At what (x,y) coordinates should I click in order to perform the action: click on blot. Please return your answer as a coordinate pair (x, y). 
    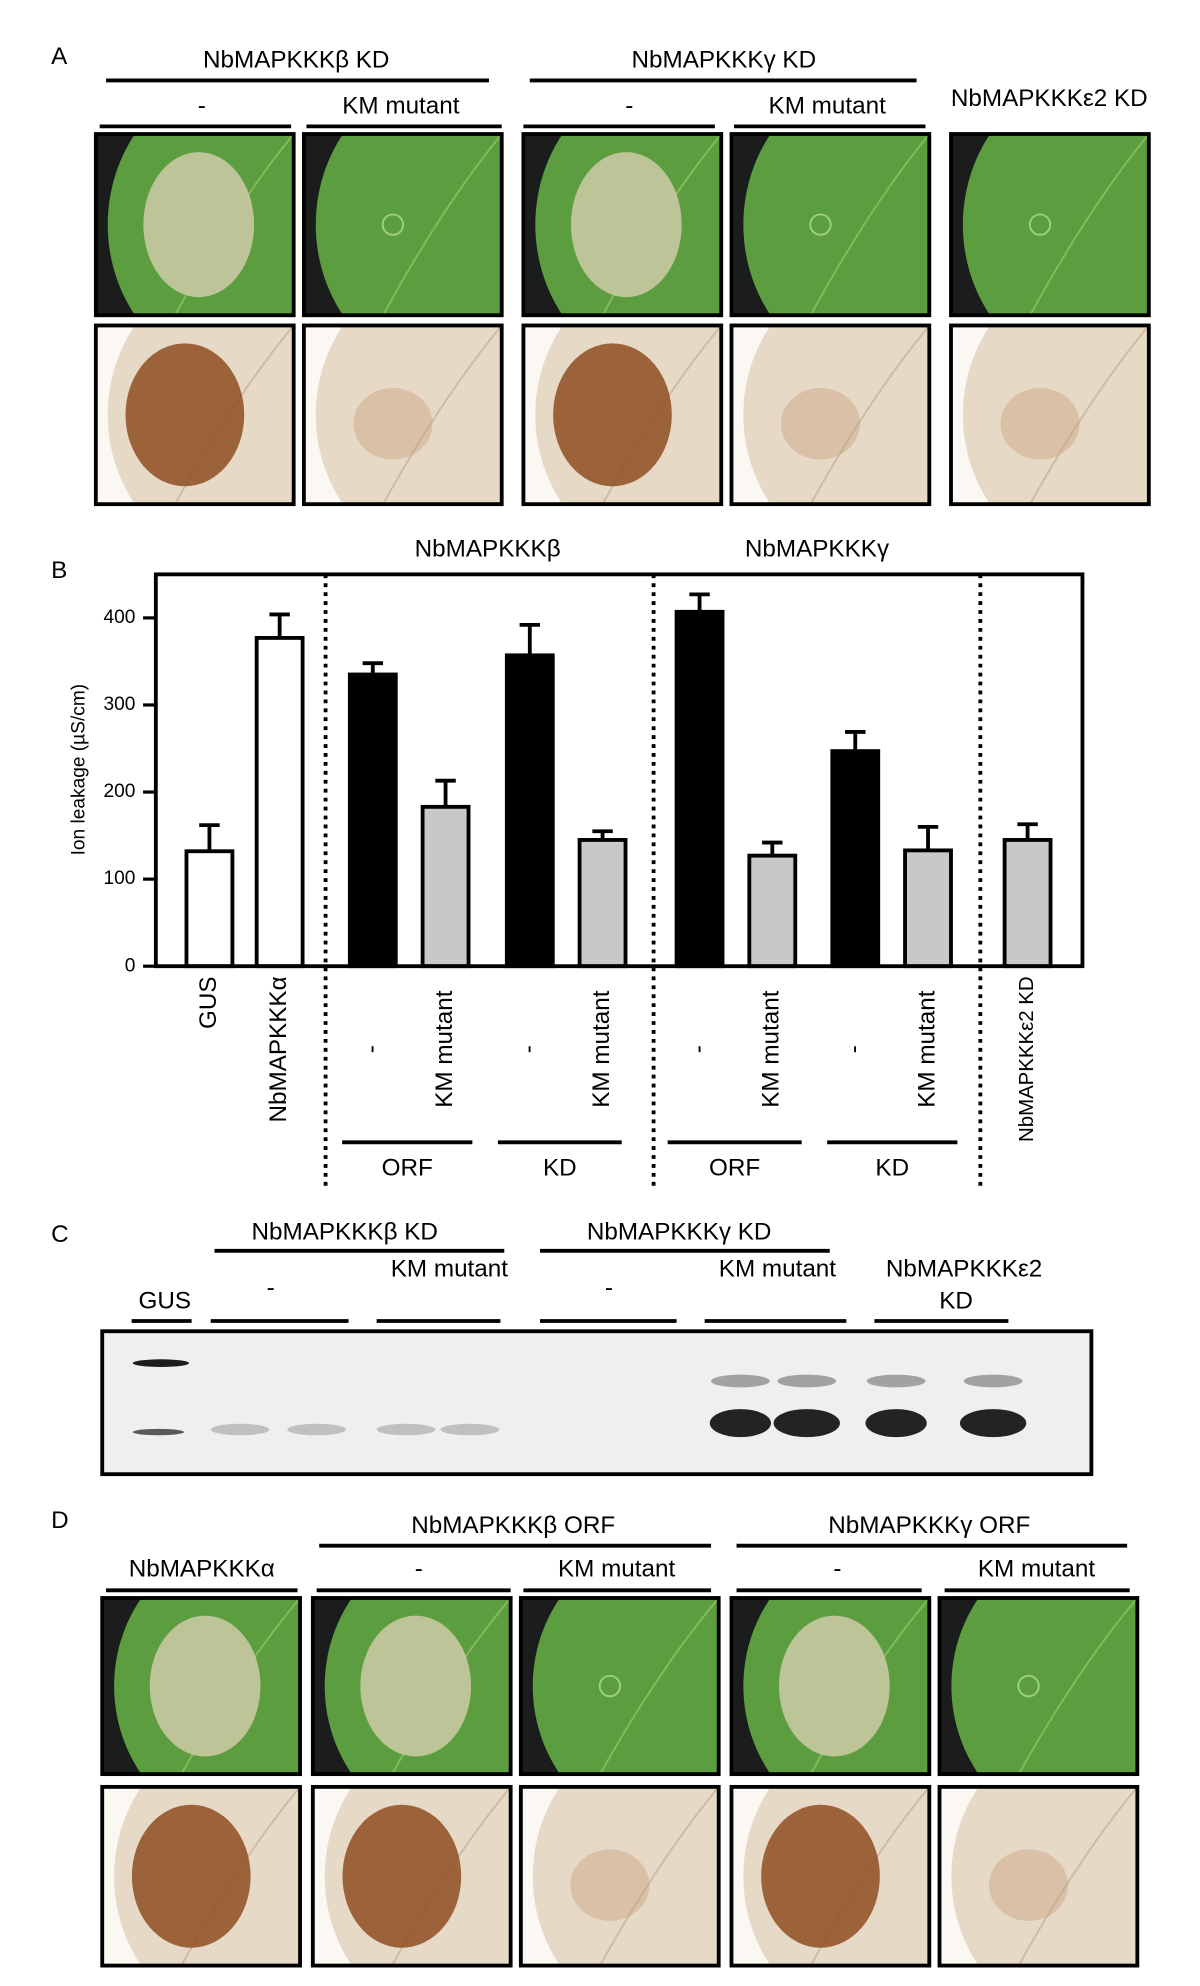
    Looking at the image, I should click on (597, 1403).